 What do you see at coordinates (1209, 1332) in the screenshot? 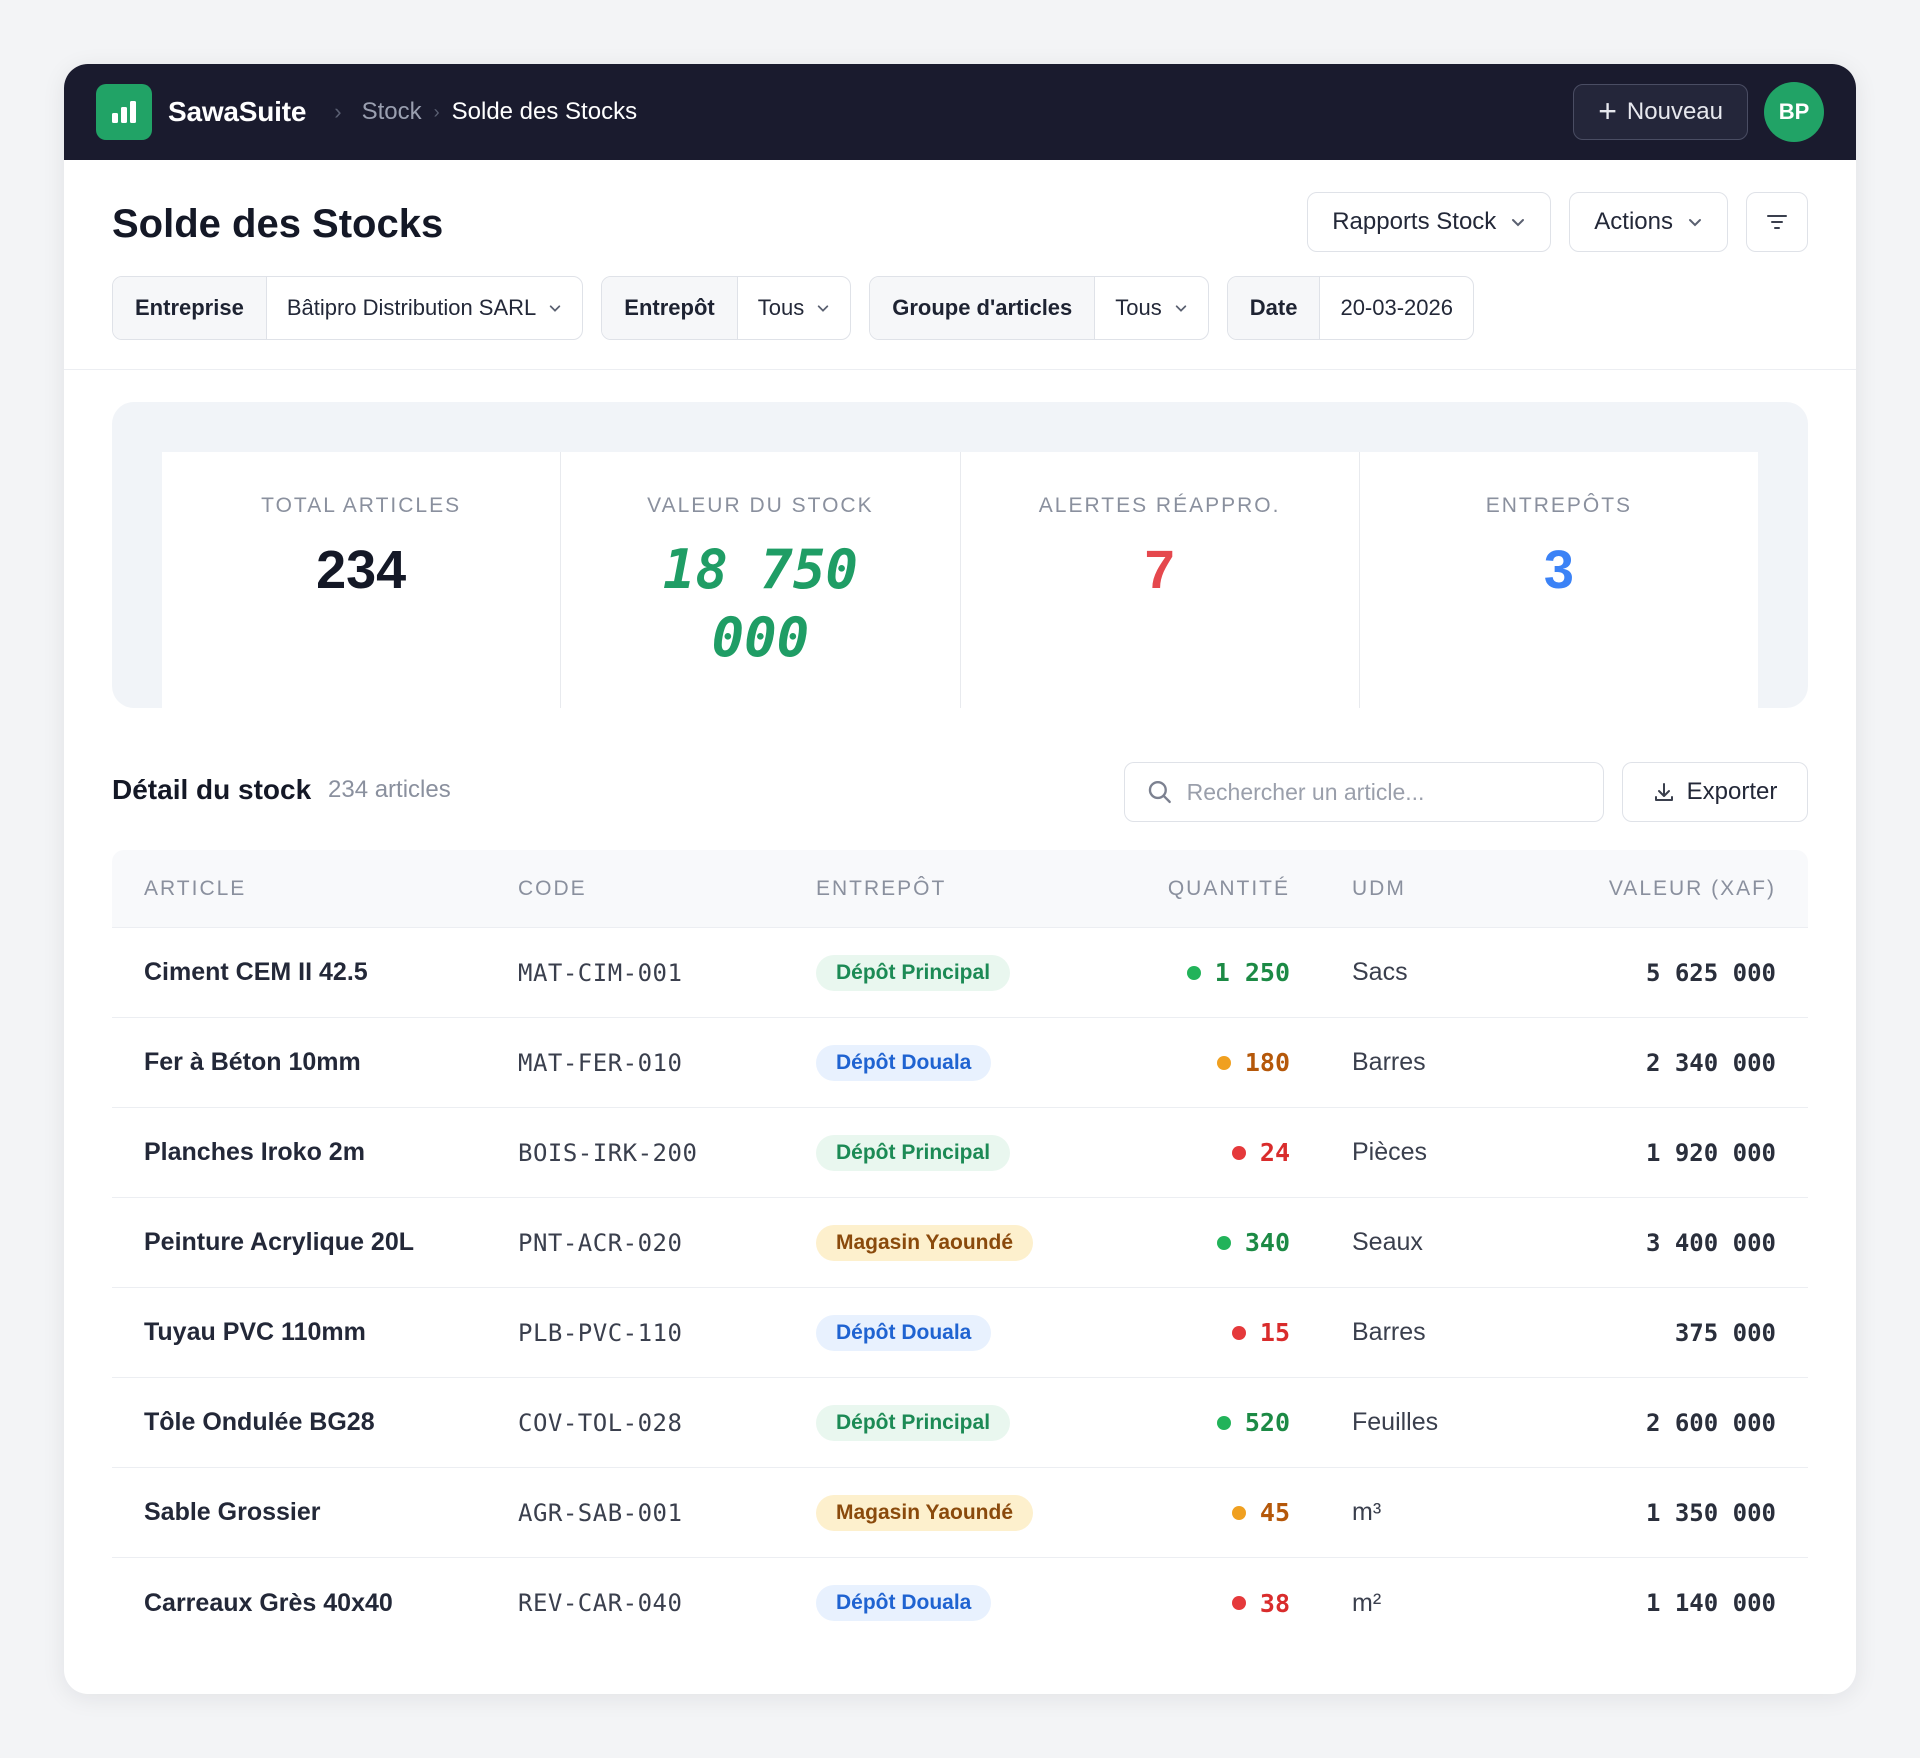
I see `cell-quantity: 15` at bounding box center [1209, 1332].